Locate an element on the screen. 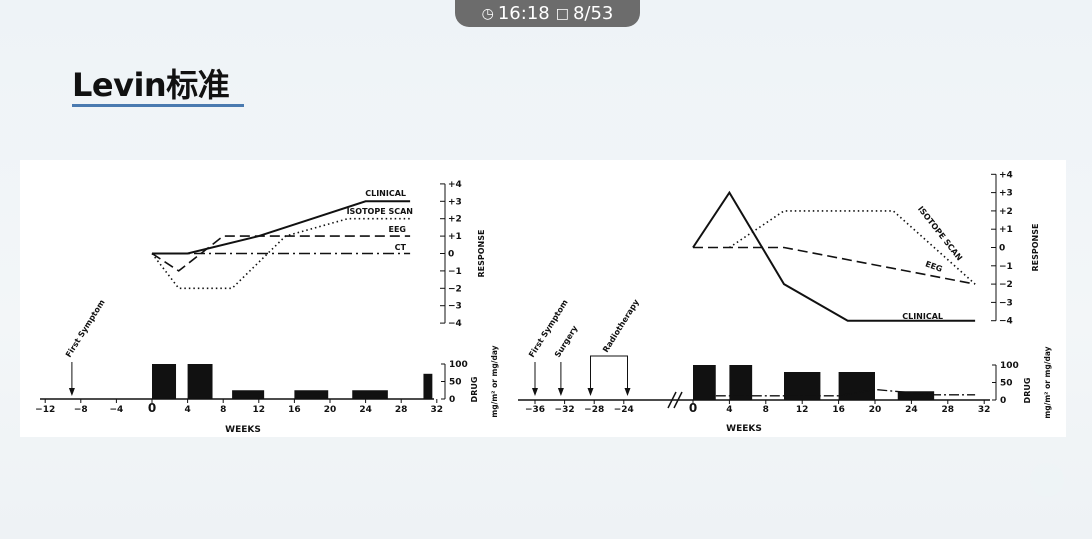 The height and width of the screenshot is (539, 1092). annotation-label: Radiotherapy is located at coordinates (621, 325).